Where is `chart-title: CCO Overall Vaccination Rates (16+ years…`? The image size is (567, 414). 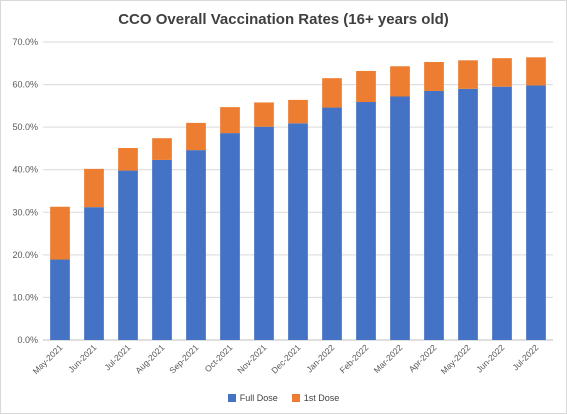
chart-title: CCO Overall Vaccination Rates (16+ years… is located at coordinates (283, 19).